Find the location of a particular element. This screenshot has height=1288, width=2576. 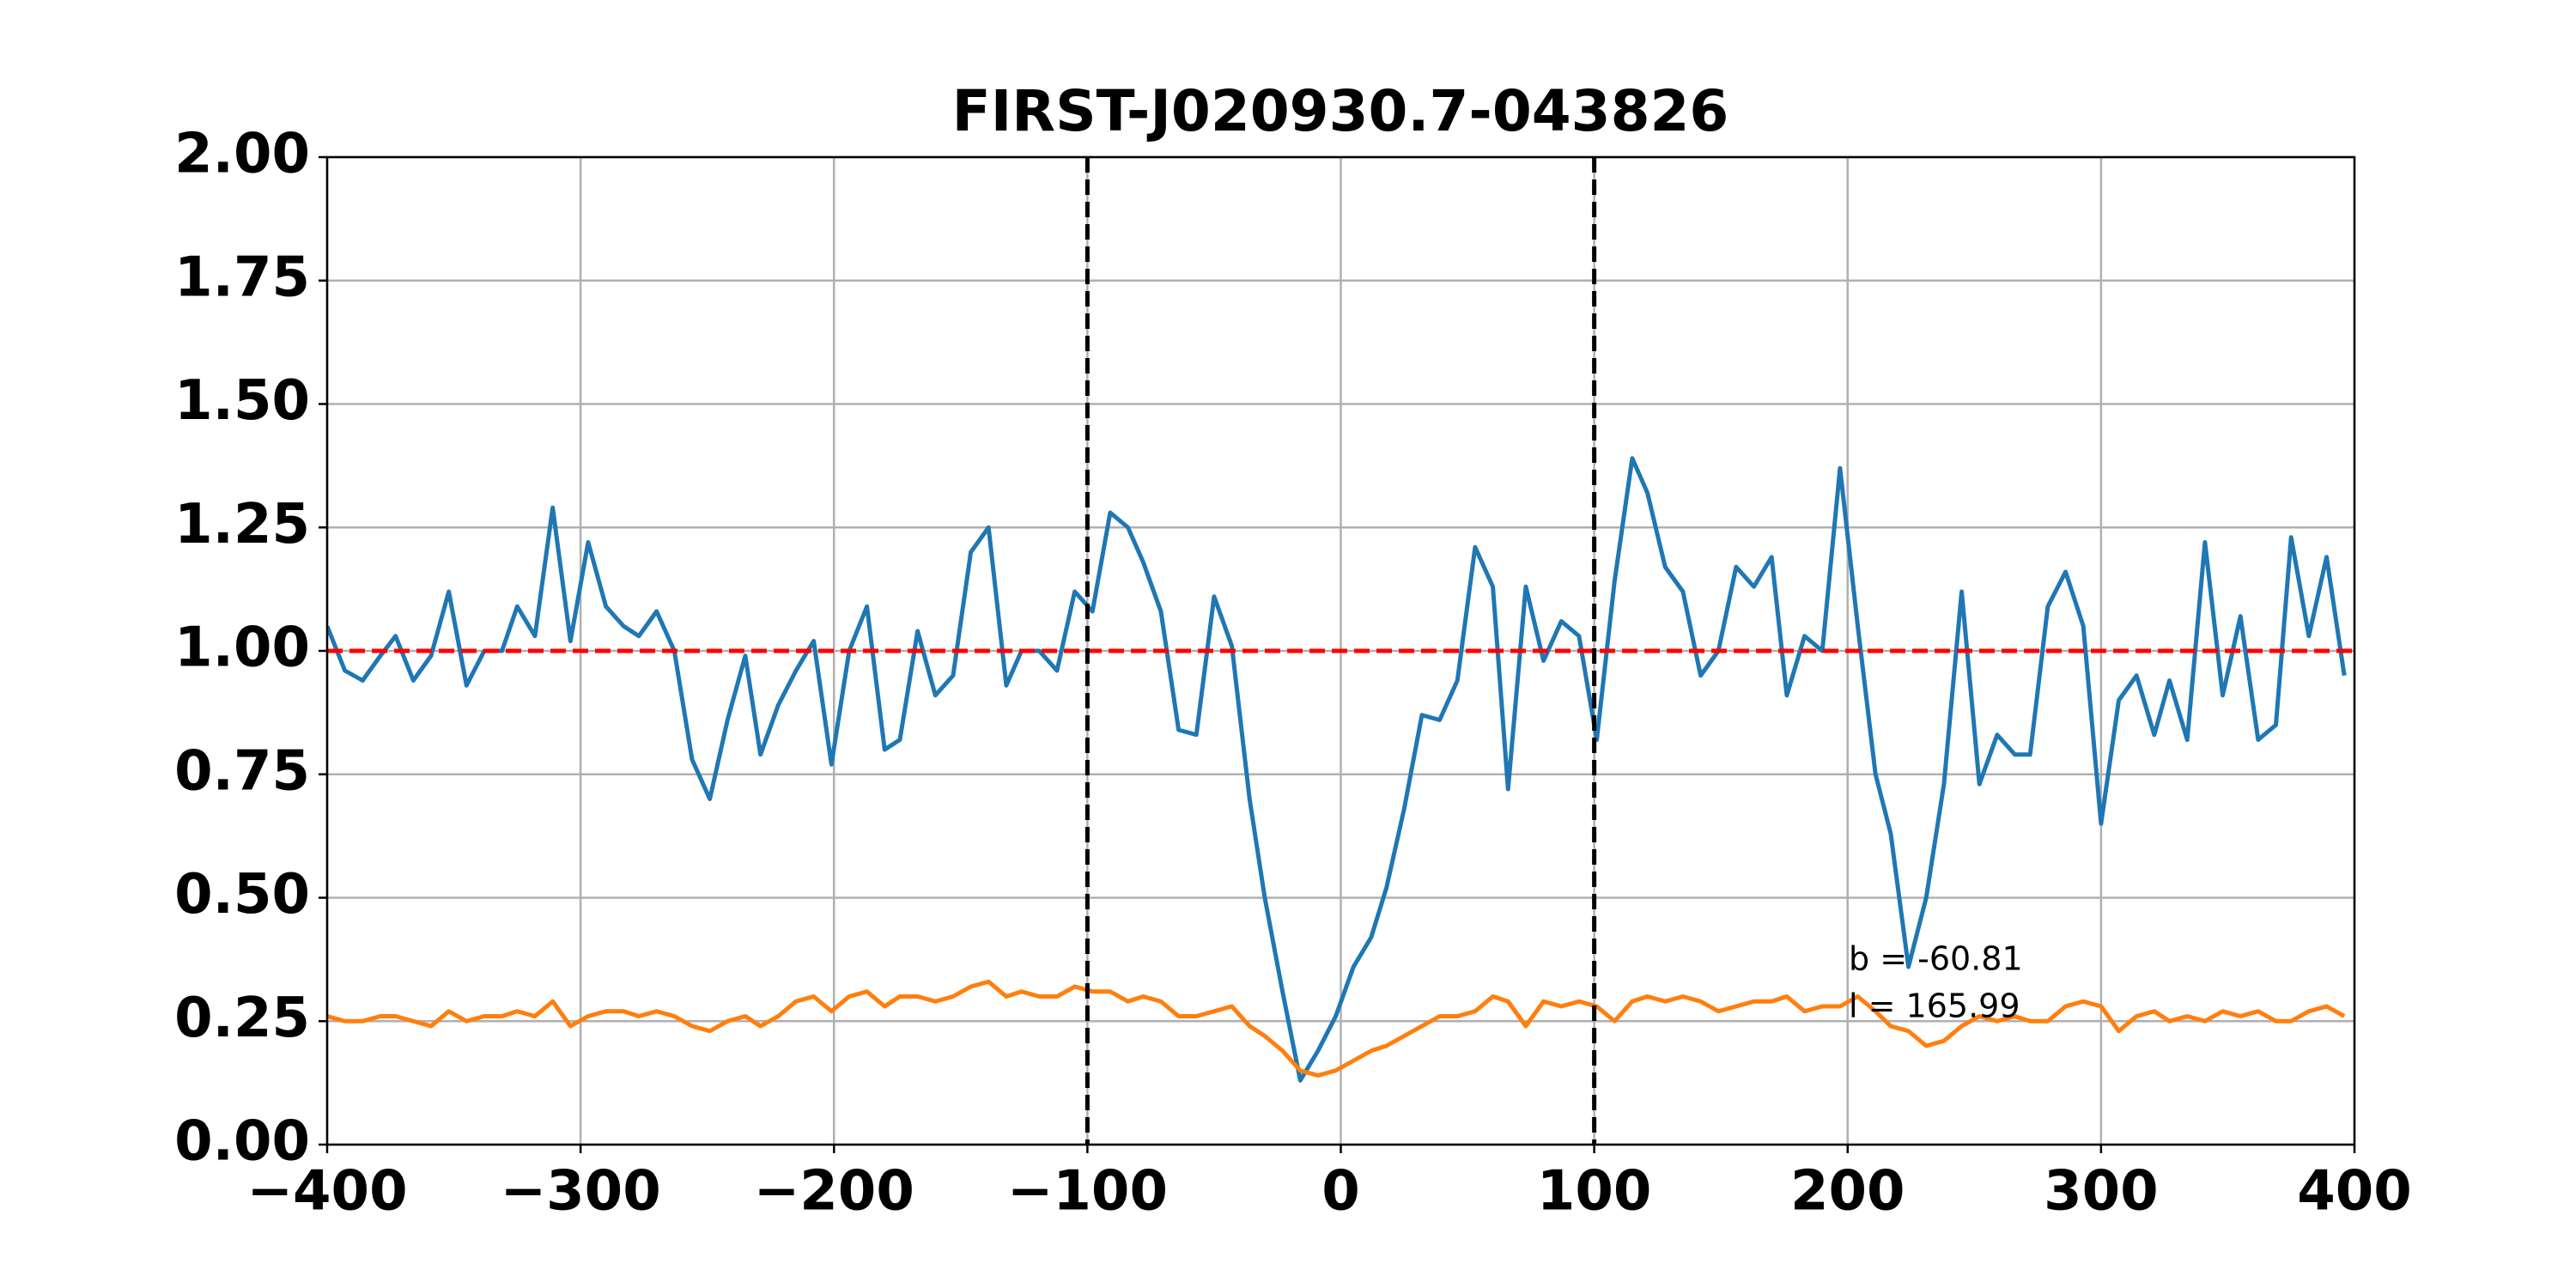

x-tick-label: −200 is located at coordinates (834, 1192).